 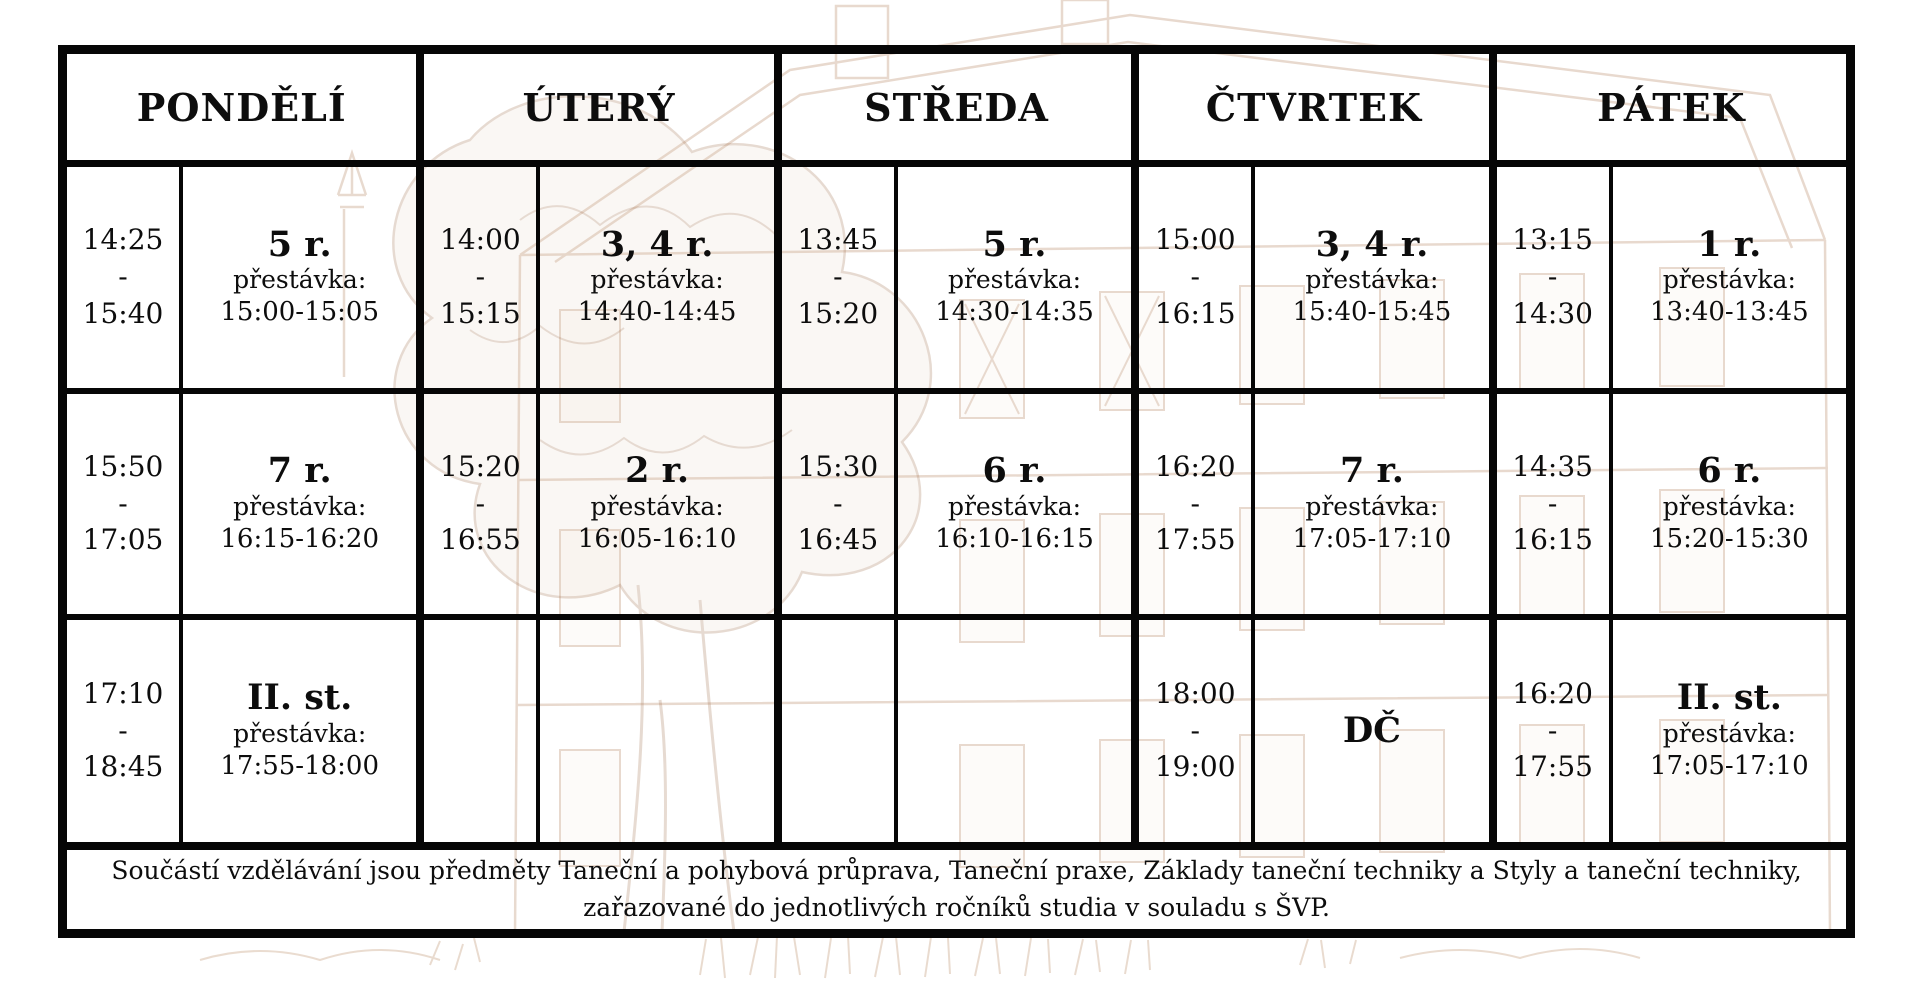 I want to click on day-header-friday: PÁTEK, so click(x=1667, y=107).